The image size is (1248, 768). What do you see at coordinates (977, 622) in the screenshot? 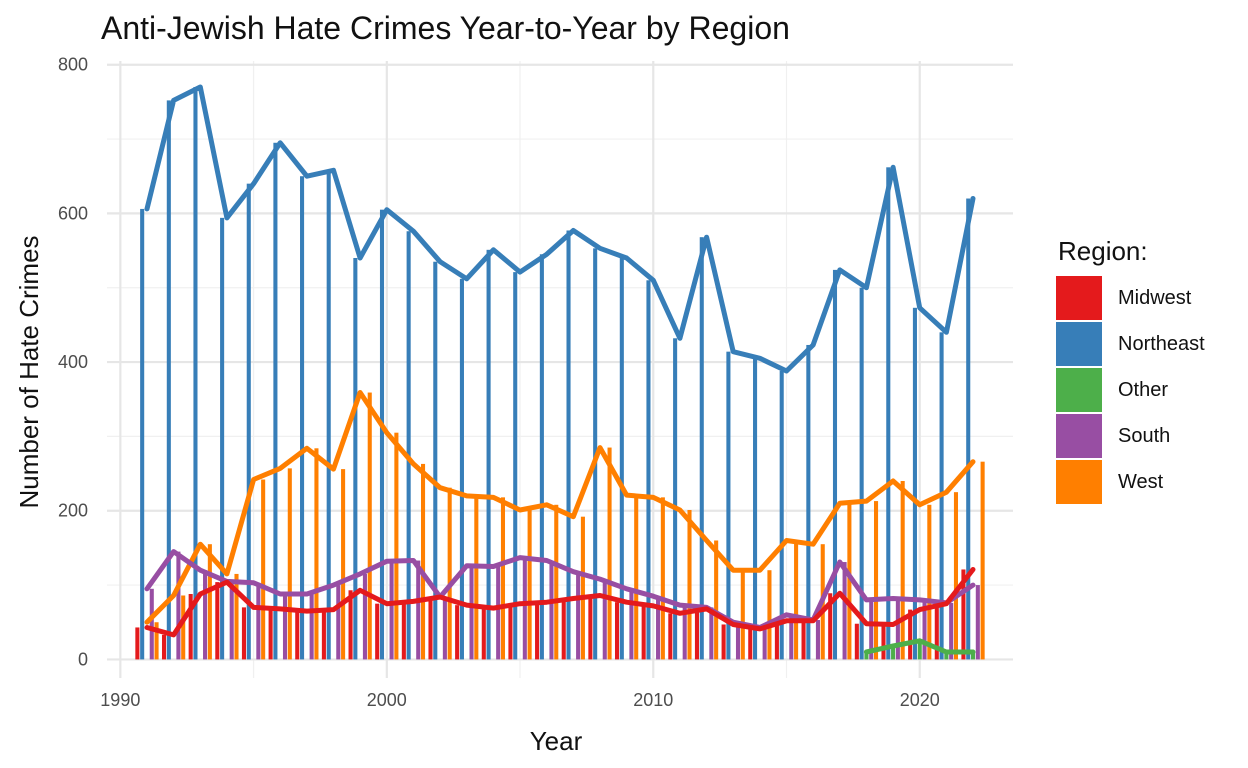
I see `bar-south-2022` at bounding box center [977, 622].